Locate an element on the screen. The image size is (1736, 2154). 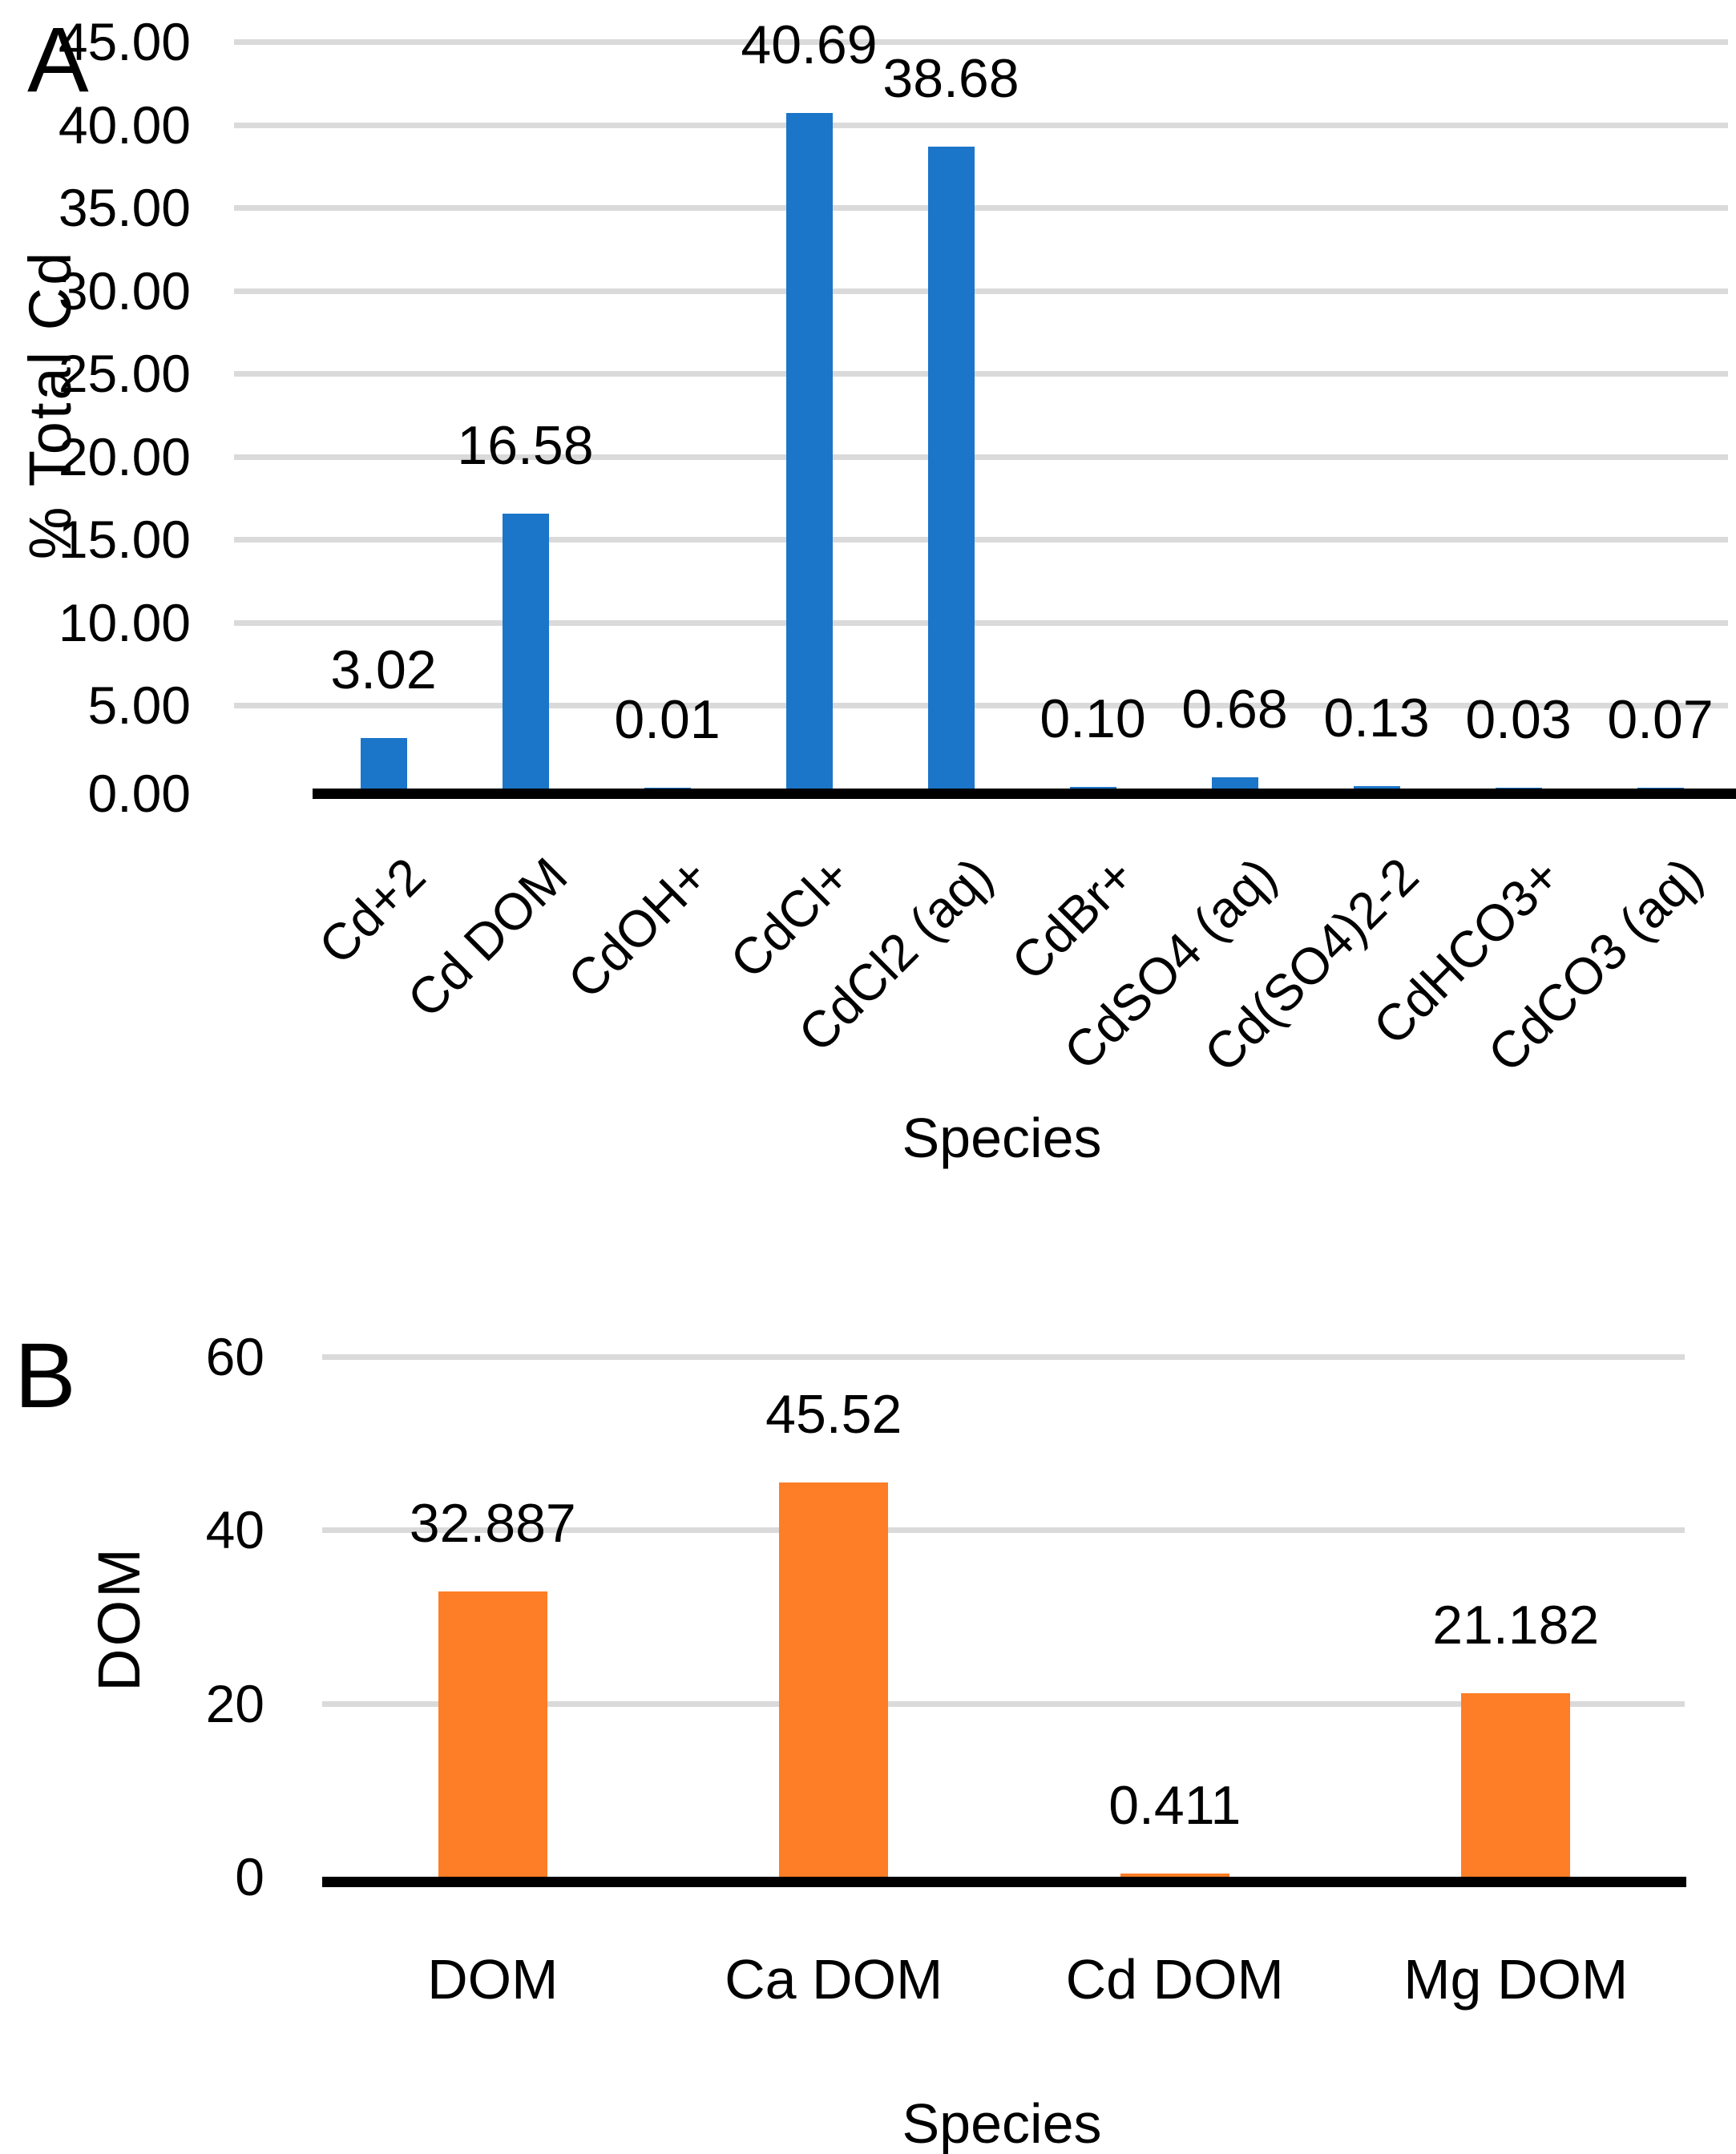
x-axis-title-b: Species is located at coordinates (1002, 2123).